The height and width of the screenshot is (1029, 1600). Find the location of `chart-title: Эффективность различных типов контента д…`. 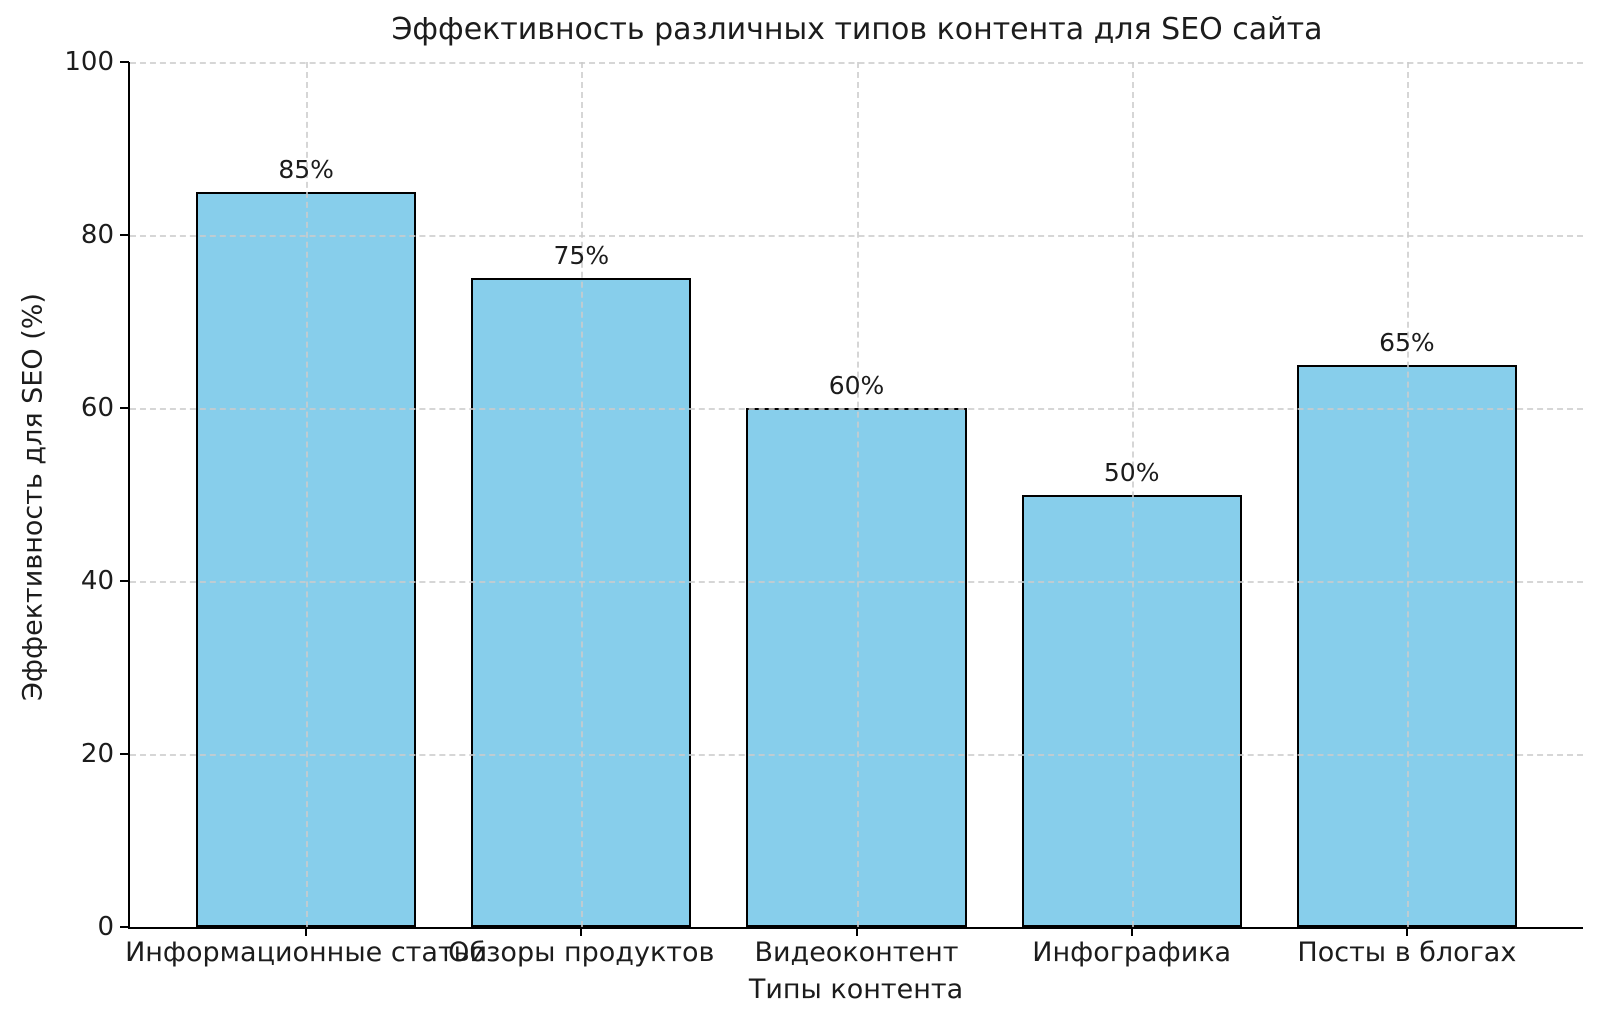

chart-title: Эффективность различных типов контента д… is located at coordinates (857, 29).